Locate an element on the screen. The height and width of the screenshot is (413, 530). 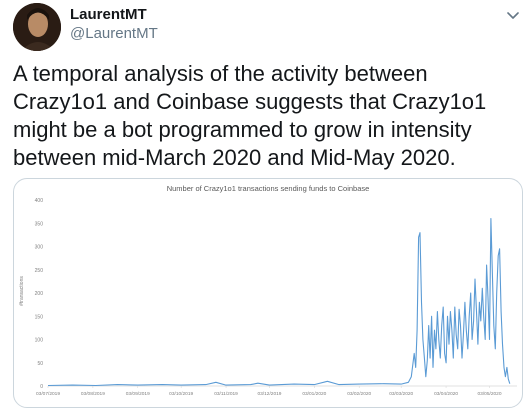
x-tick-label: 03/02/2020 is located at coordinates (359, 394).